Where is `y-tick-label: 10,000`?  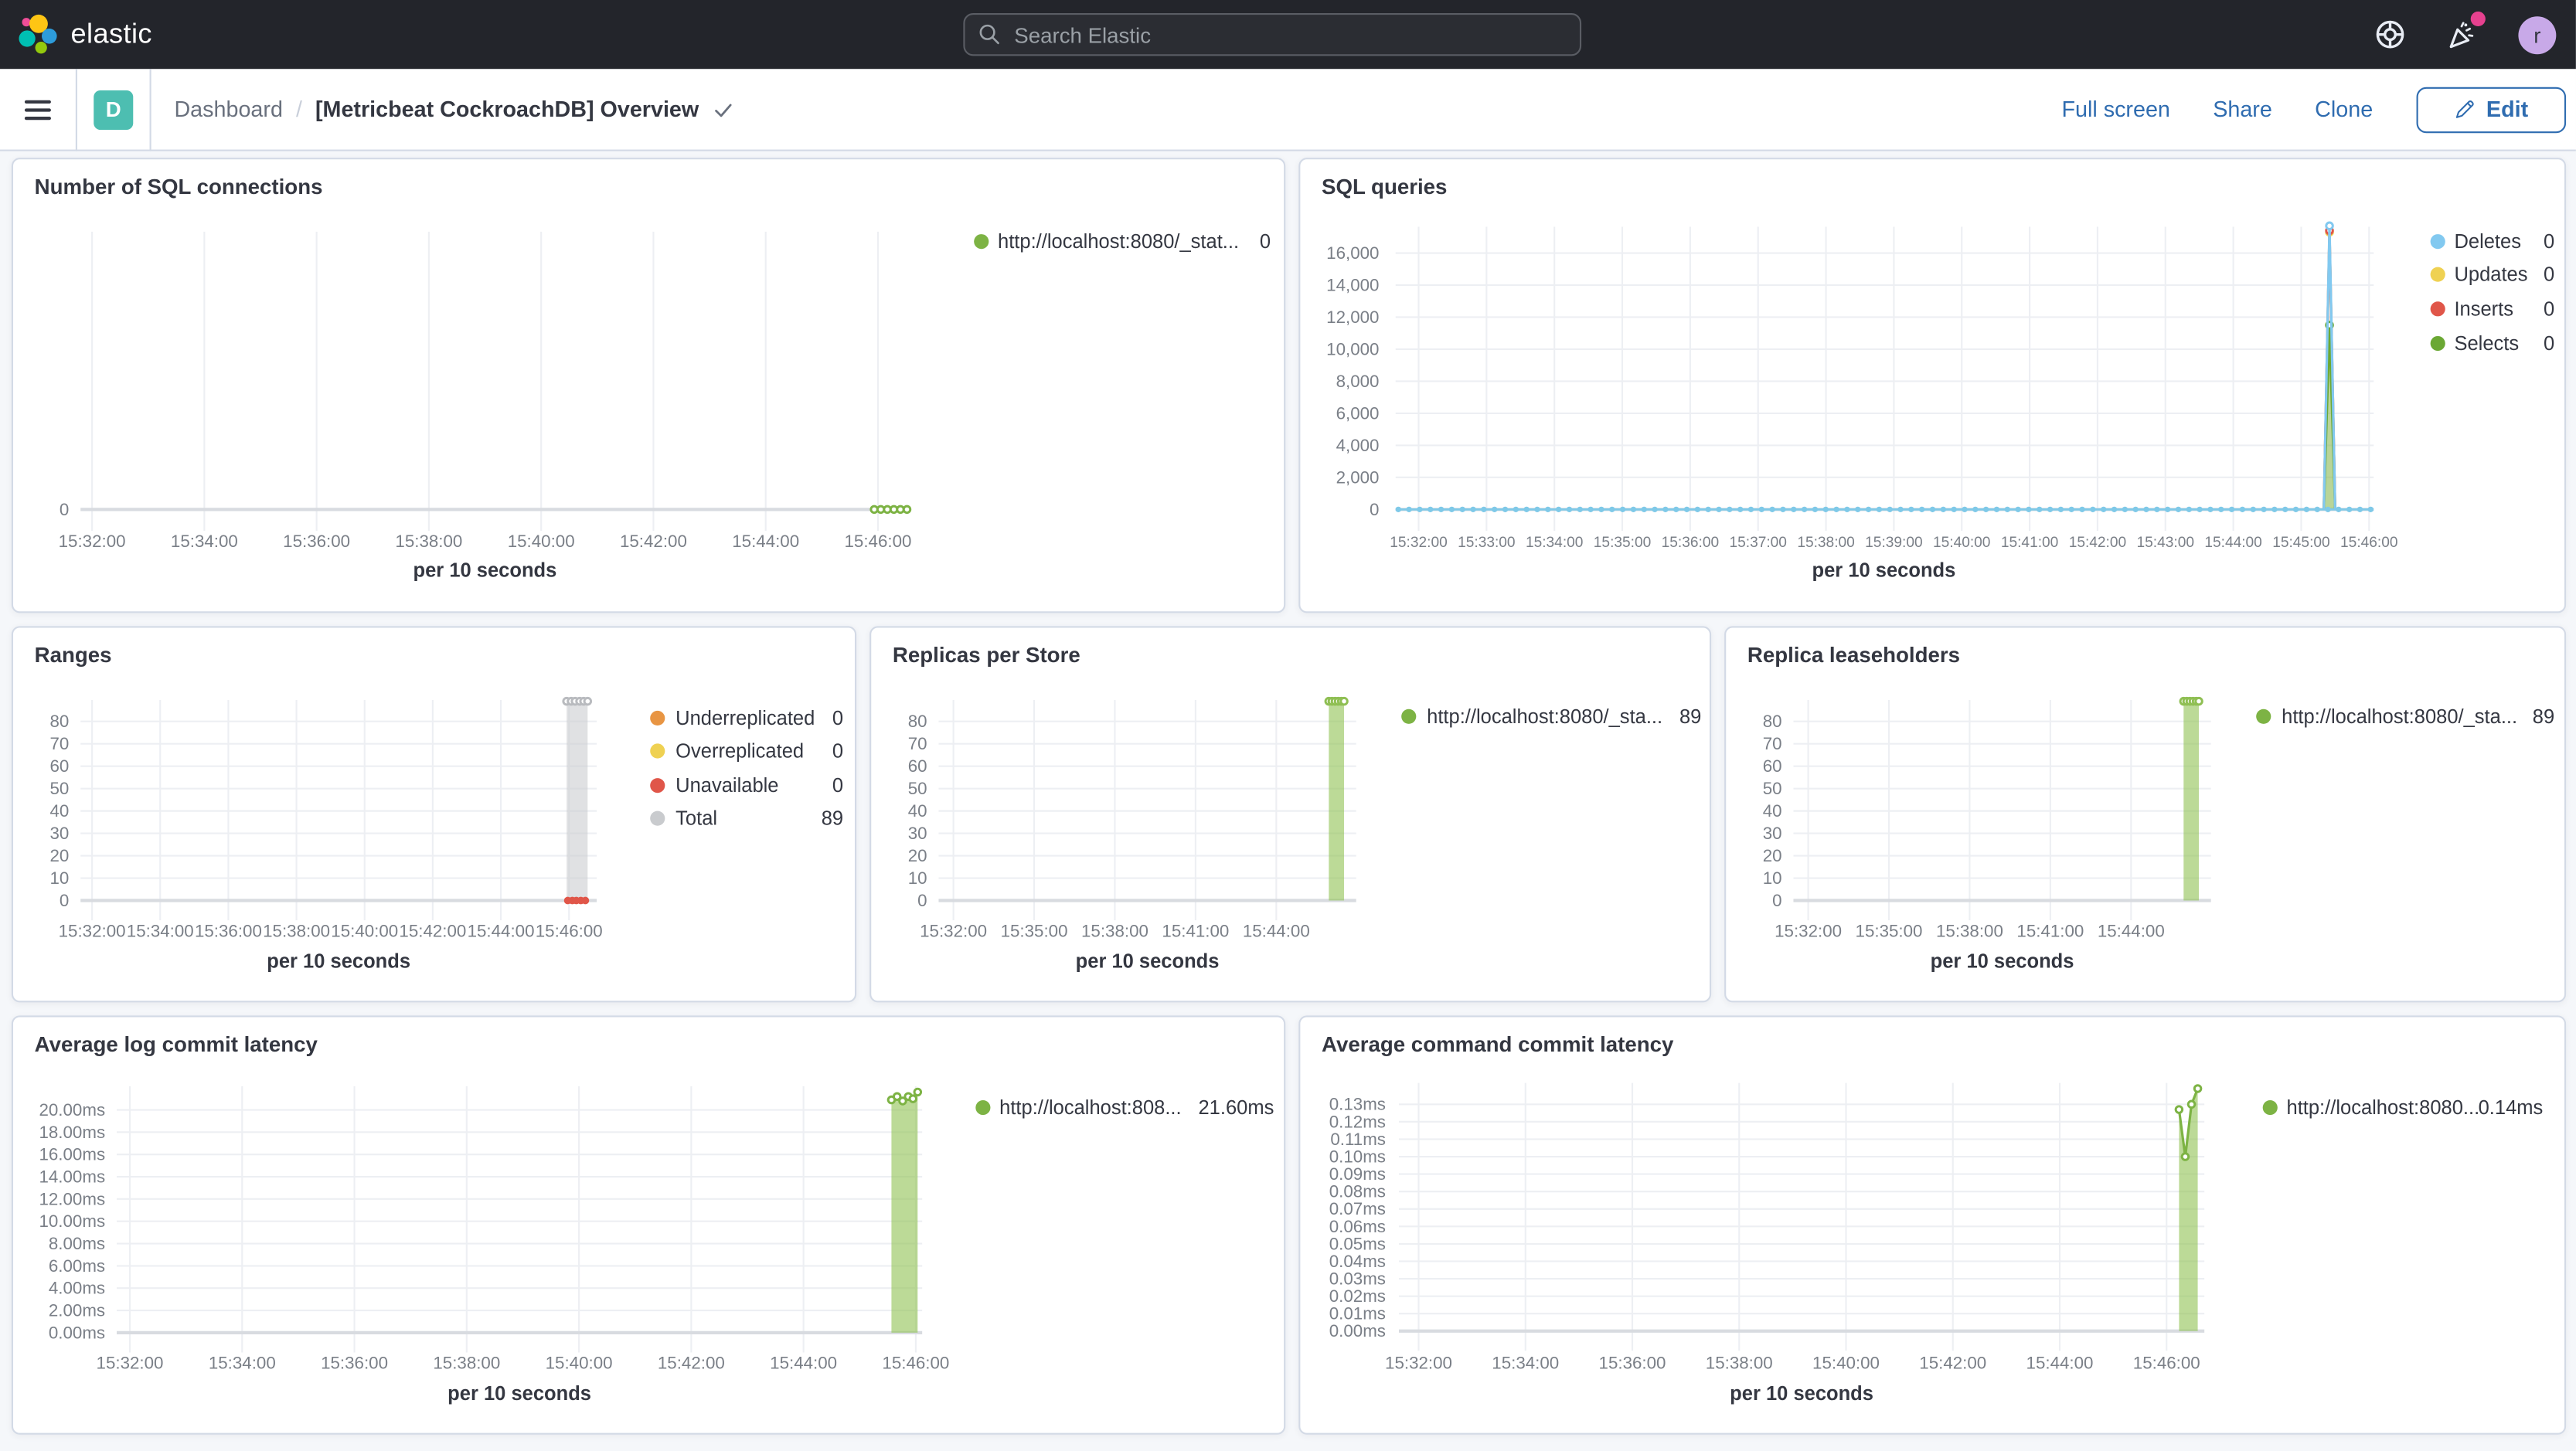
y-tick-label: 10,000 is located at coordinates (1352, 349).